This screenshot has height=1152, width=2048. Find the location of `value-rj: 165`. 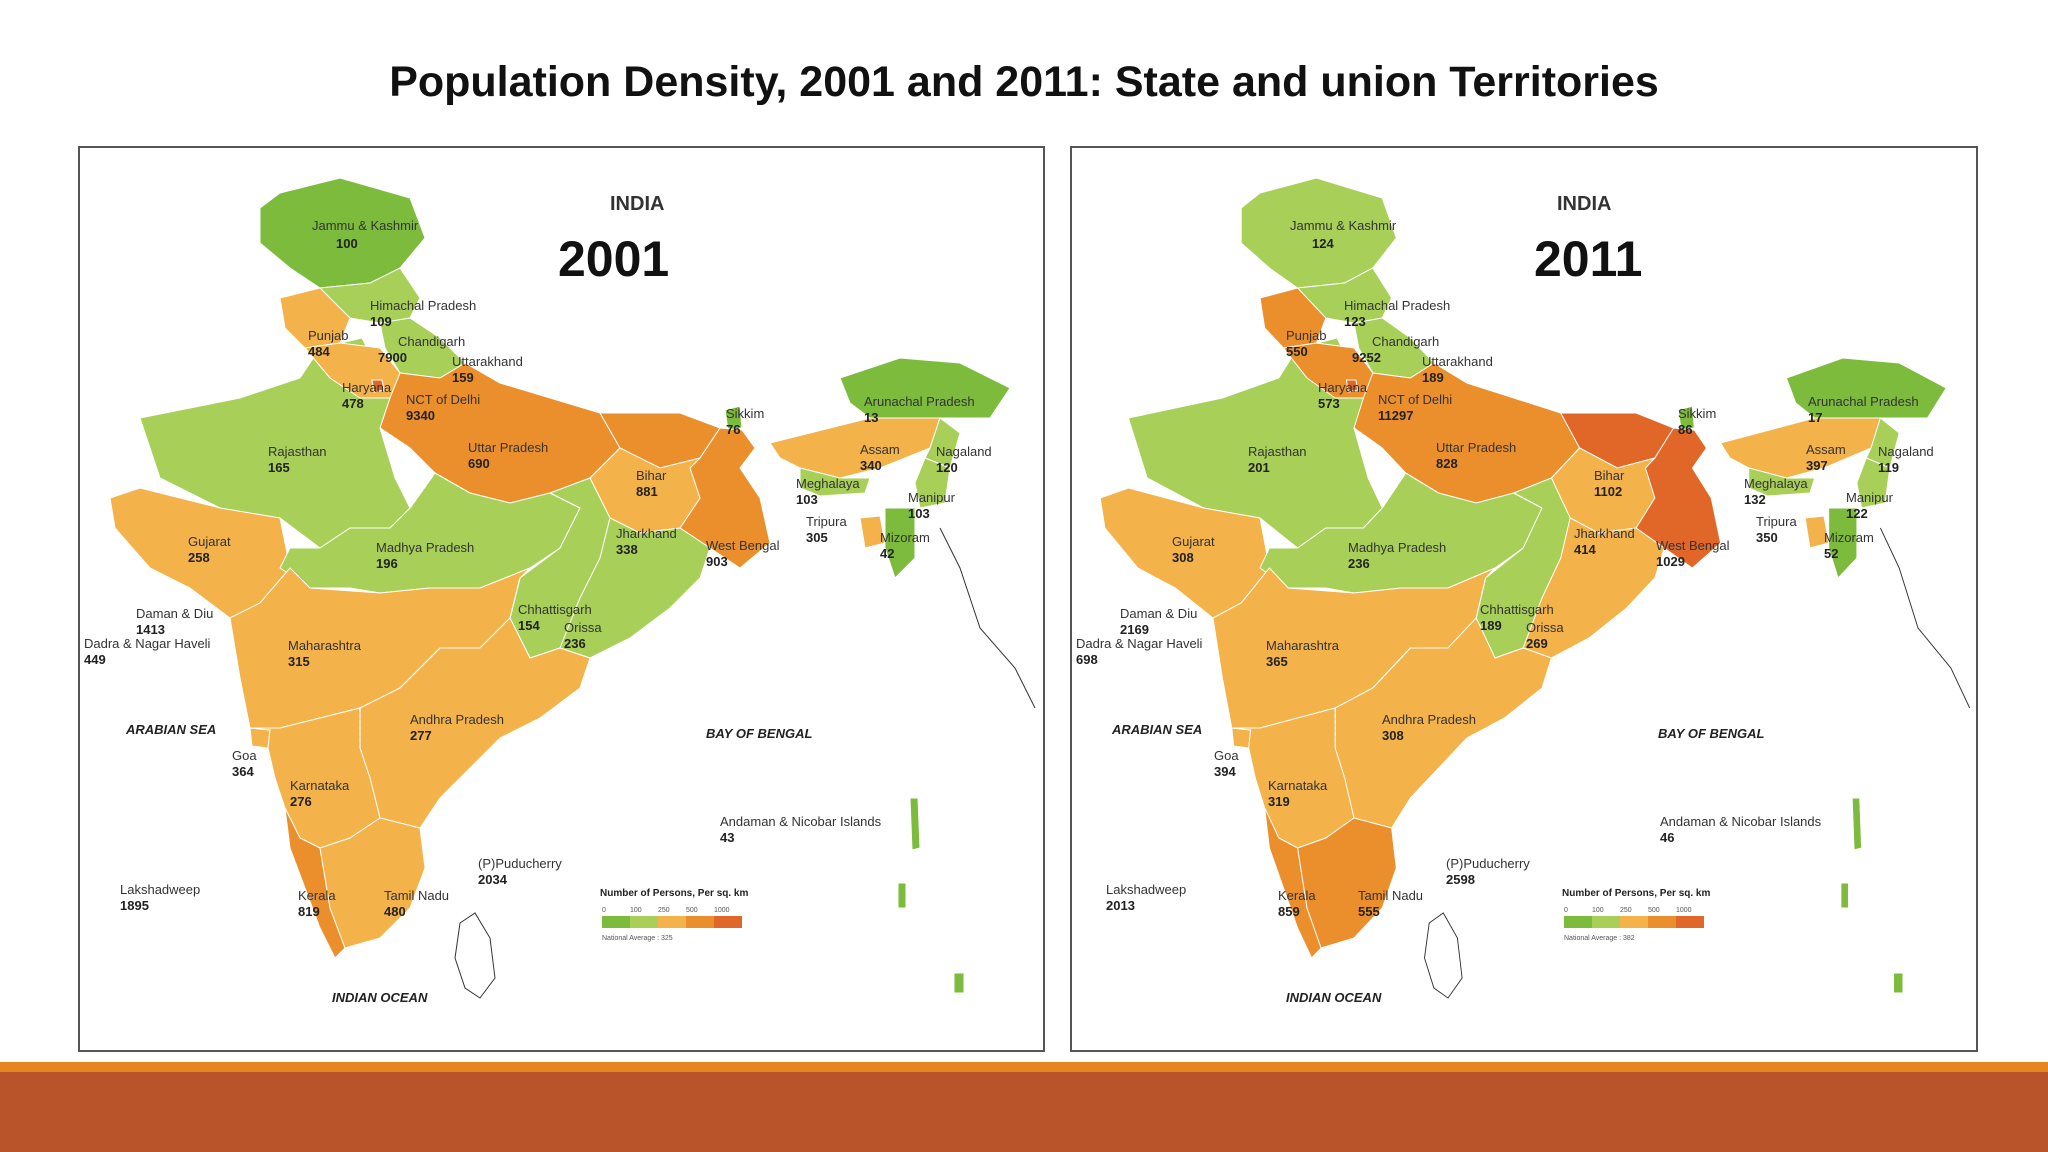

value-rj: 165 is located at coordinates (279, 467).